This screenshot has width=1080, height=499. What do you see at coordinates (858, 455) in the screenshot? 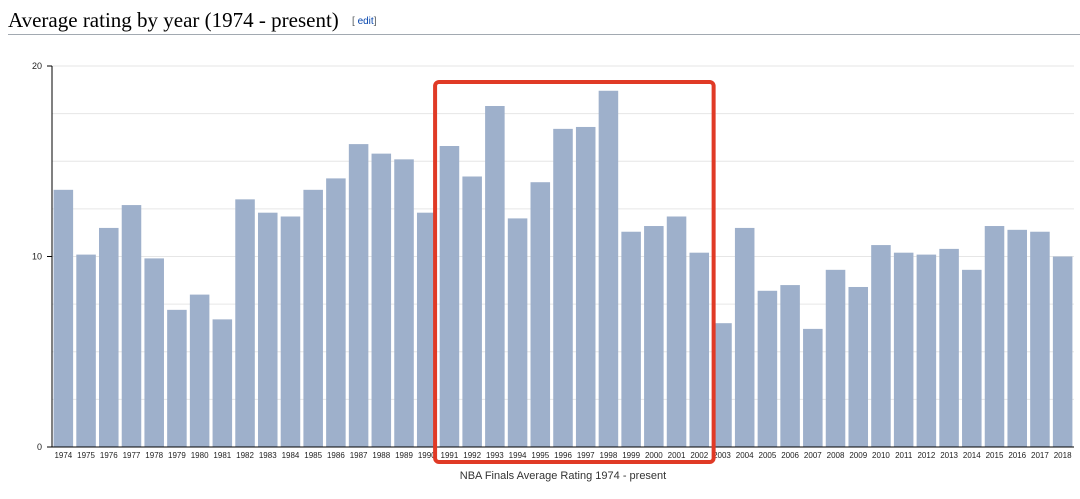
I see `x-tick-label-2009: 2009` at bounding box center [858, 455].